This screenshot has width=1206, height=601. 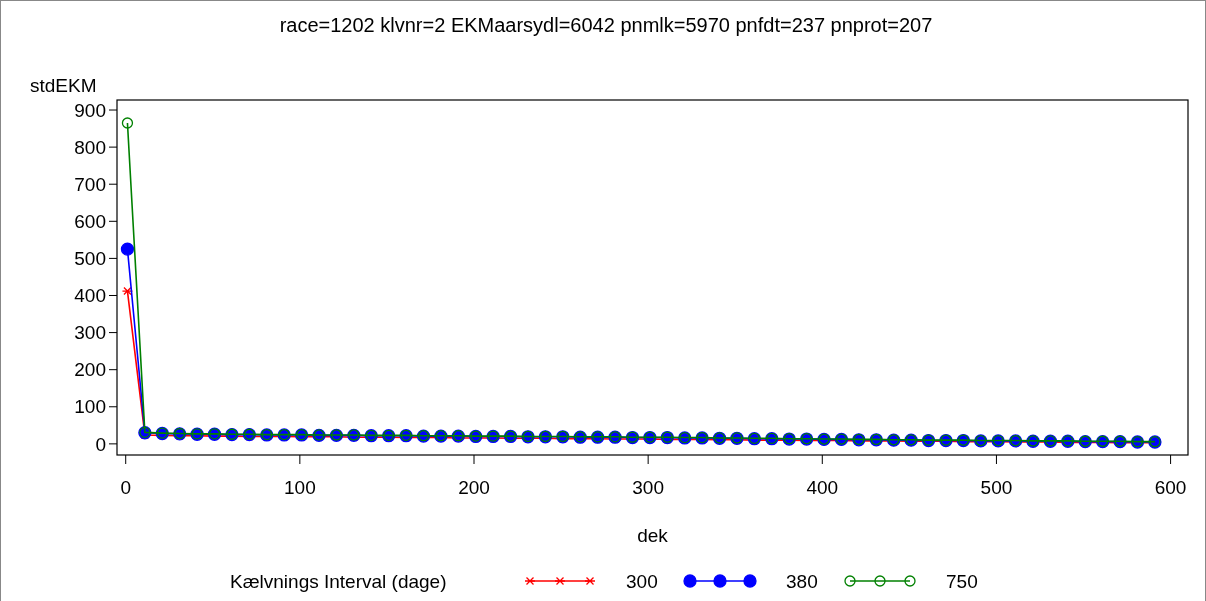 I want to click on x-tick-label: 0, so click(x=125, y=487).